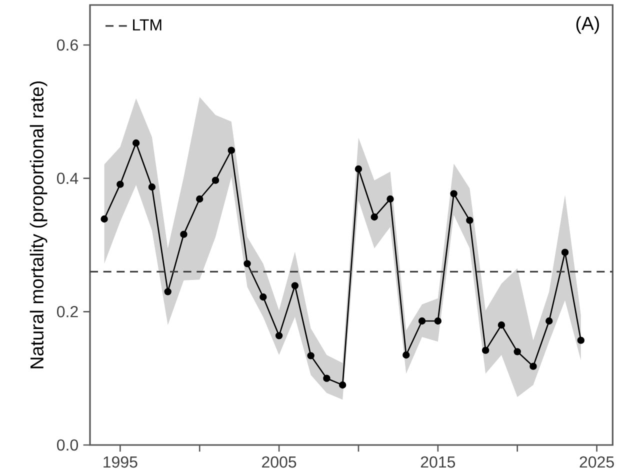 This screenshot has height=476, width=625. I want to click on y-tick-label: 0.6, so click(67, 45).